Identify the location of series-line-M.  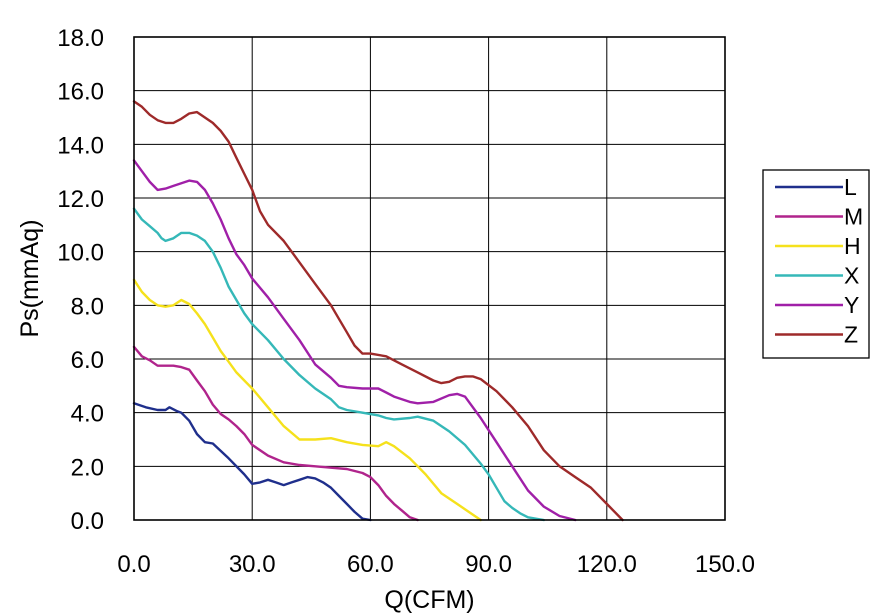
(275, 433).